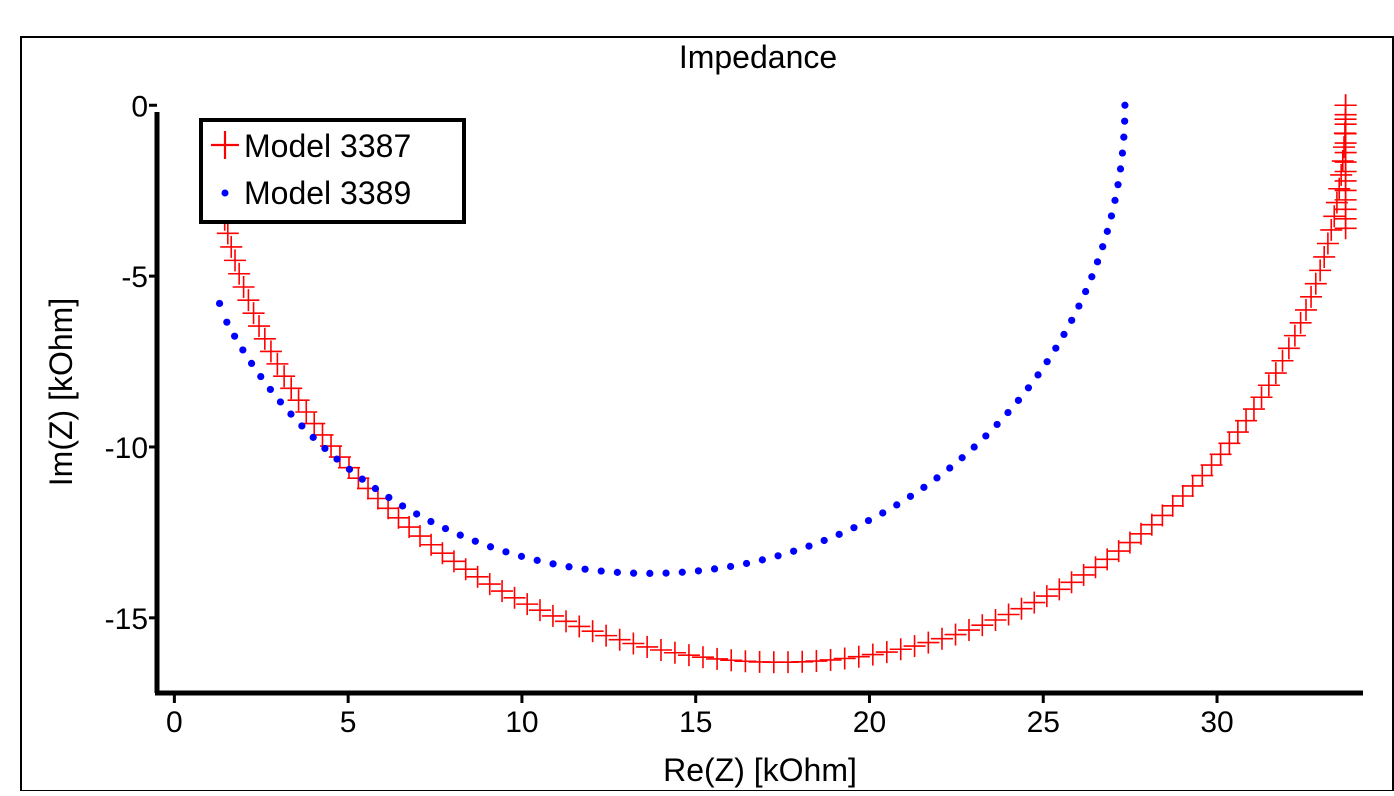 The height and width of the screenshot is (796, 1394). Describe the element at coordinates (760, 770) in the screenshot. I see `x-axis-label: Re(Z) [kOhm]` at that location.